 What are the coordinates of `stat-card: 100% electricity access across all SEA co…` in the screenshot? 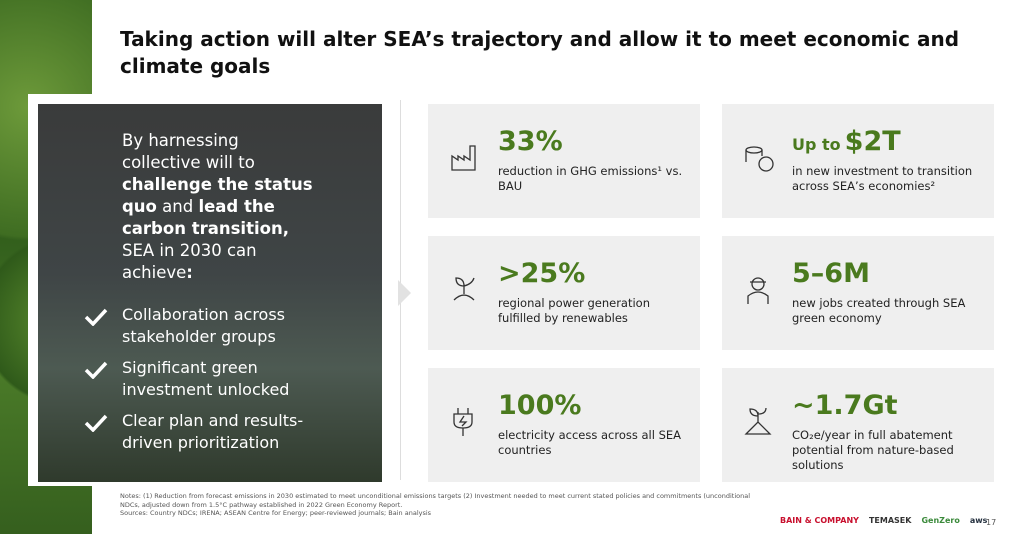 It's located at (564, 425).